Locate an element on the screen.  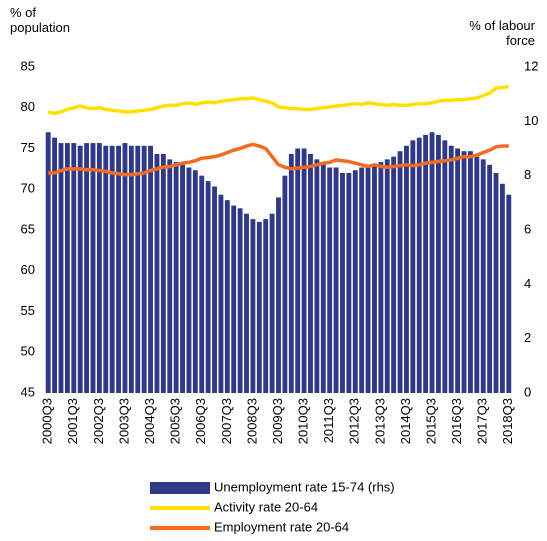
x-tick-label: 2005Q3 is located at coordinates (175, 421).